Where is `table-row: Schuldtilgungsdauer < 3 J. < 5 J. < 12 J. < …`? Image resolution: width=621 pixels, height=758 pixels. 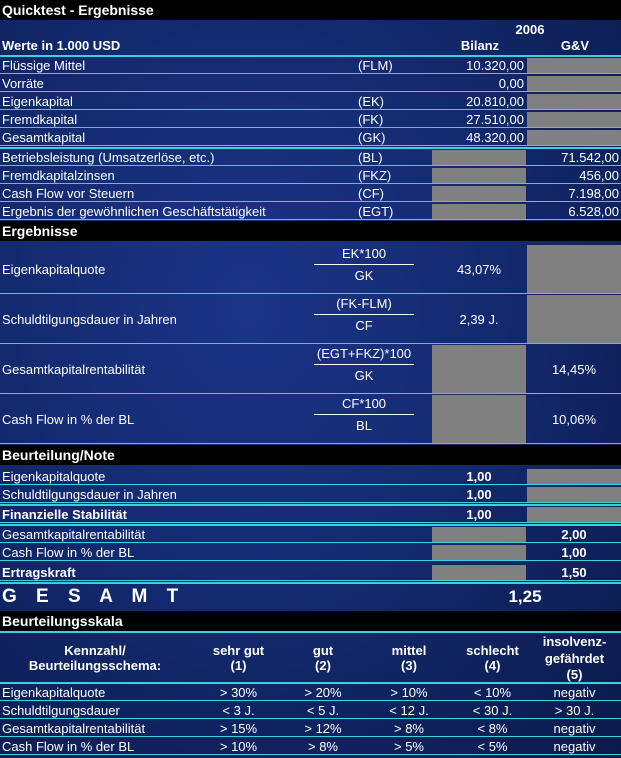 table-row: Schuldtilgungsdauer < 3 J. < 5 J. < 12 J. < … is located at coordinates (310, 711).